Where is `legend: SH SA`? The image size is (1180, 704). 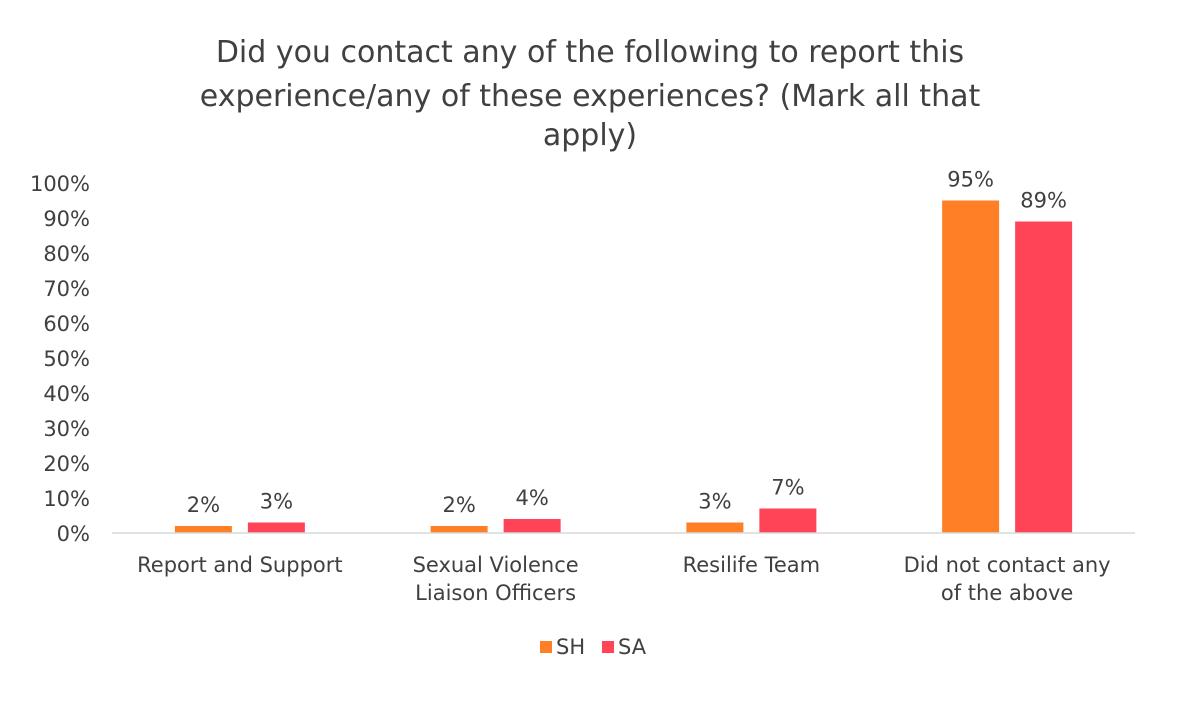
legend: SH SA is located at coordinates (593, 647).